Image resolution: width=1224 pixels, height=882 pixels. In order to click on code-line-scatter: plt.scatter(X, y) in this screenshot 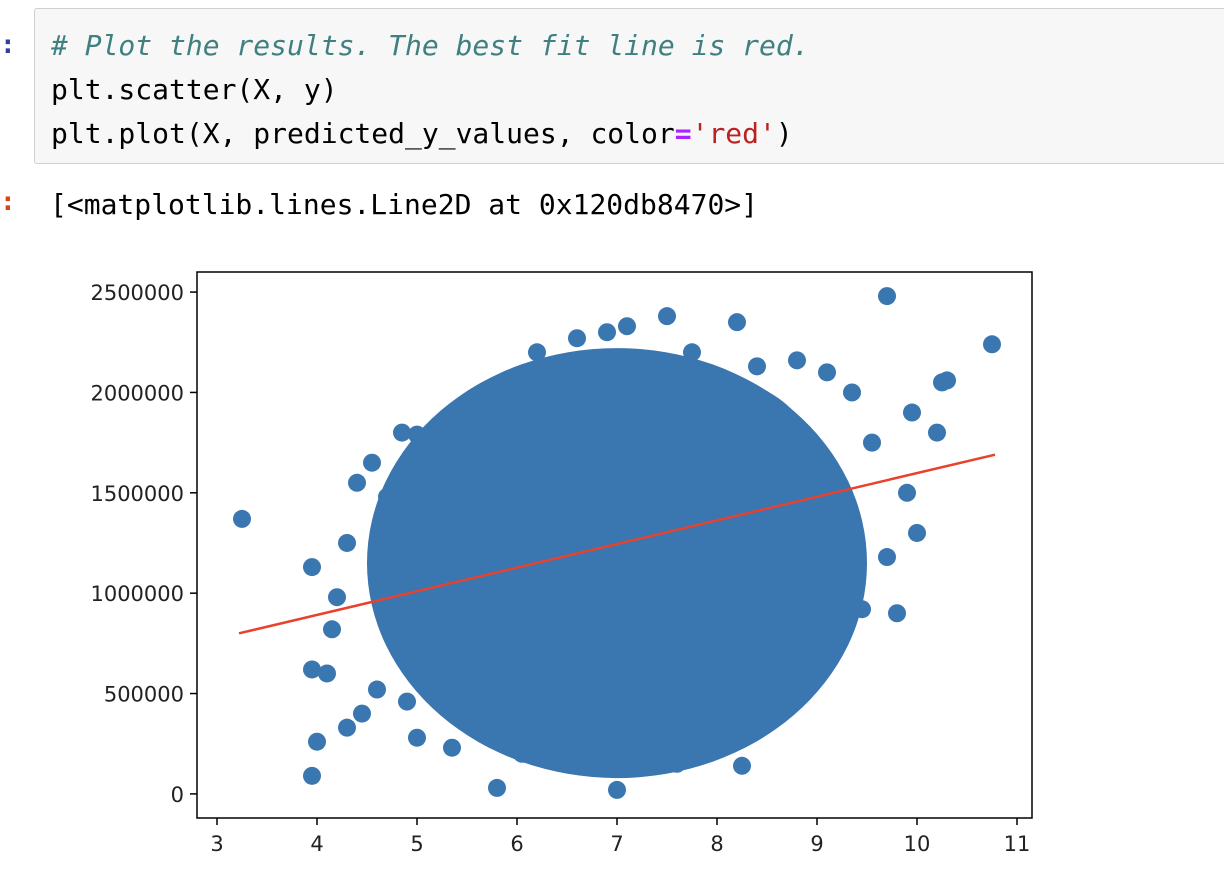, I will do `click(194, 89)`.